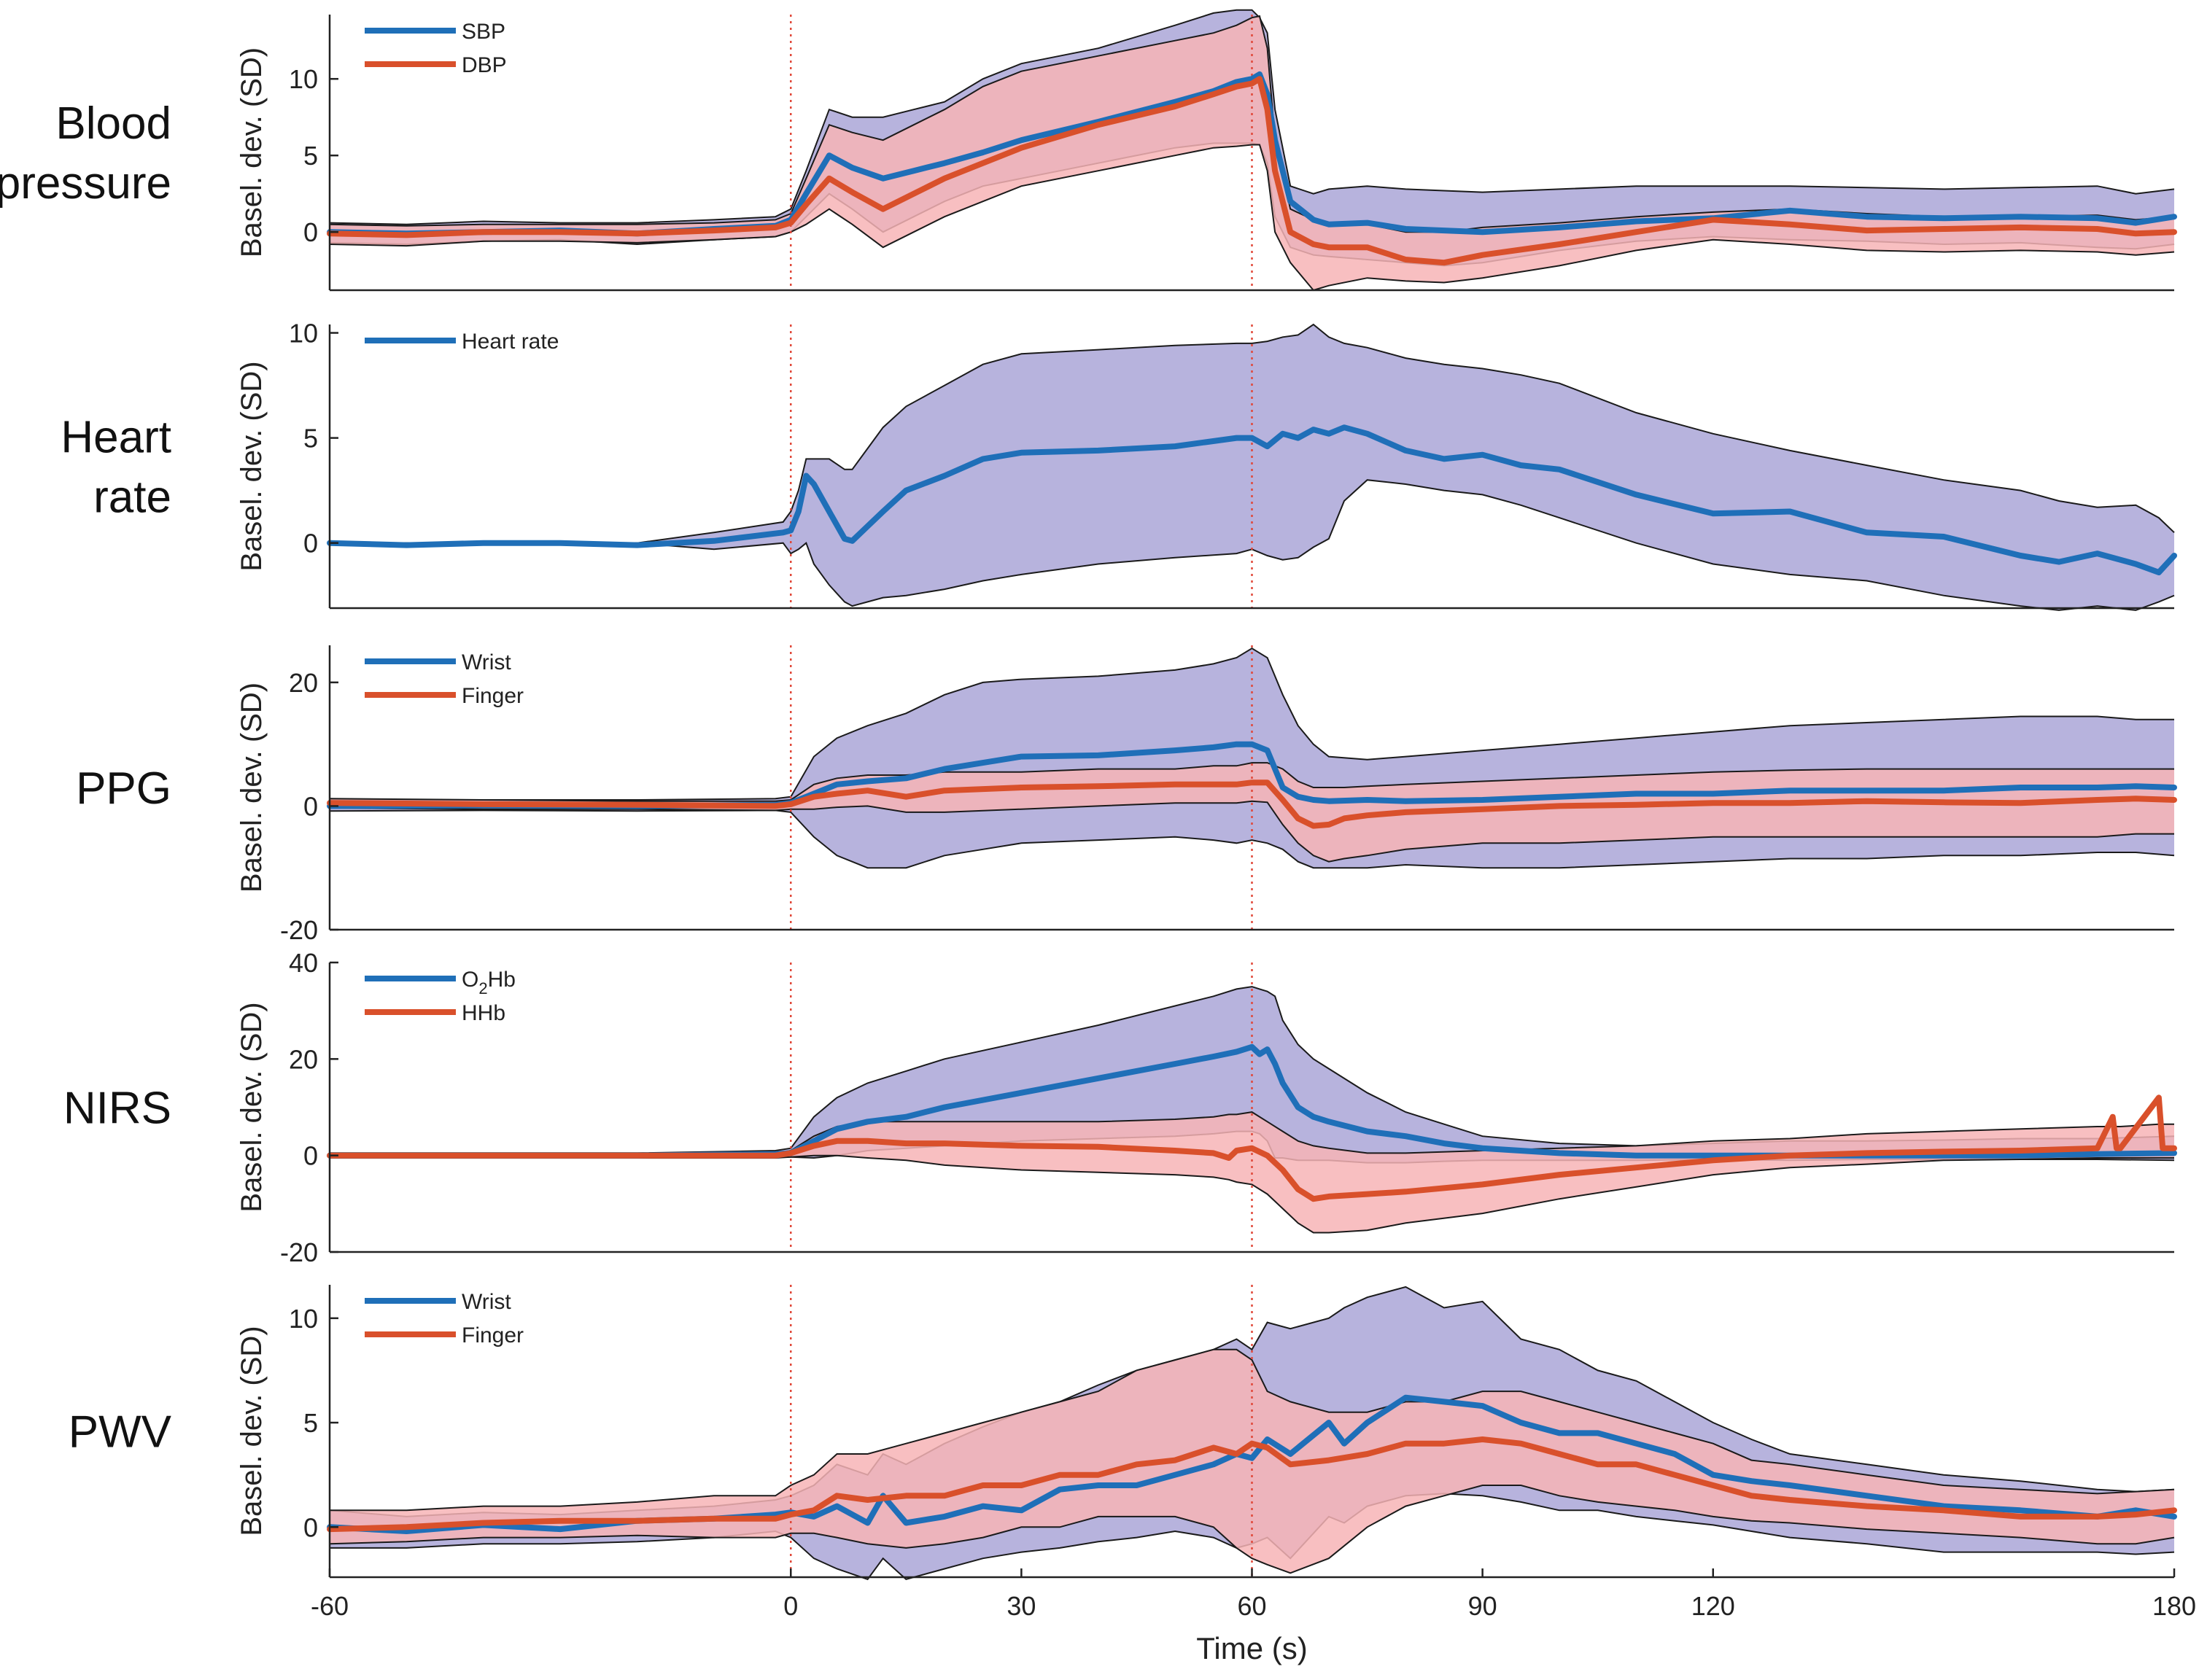  I want to click on panel-title: NIRS, so click(117, 1109).